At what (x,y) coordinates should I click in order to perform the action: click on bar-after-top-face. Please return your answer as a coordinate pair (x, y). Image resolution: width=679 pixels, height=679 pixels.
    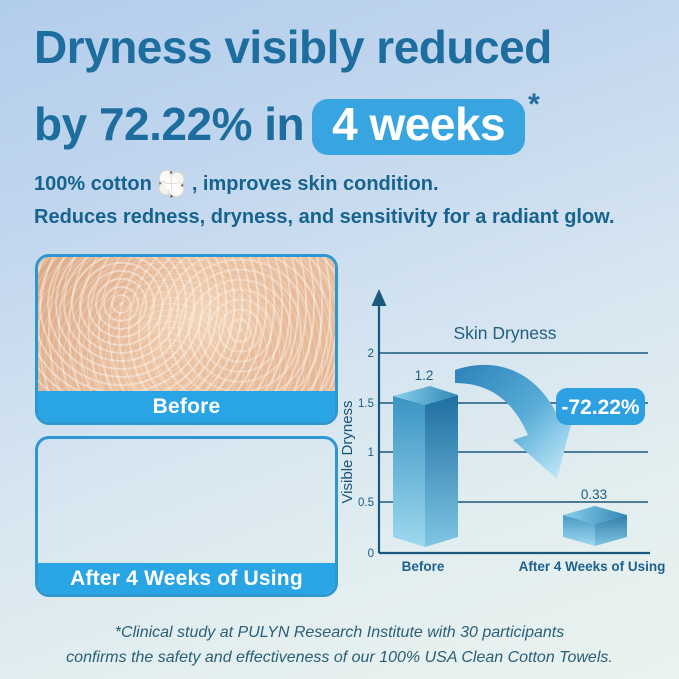
    Looking at the image, I should click on (595, 515).